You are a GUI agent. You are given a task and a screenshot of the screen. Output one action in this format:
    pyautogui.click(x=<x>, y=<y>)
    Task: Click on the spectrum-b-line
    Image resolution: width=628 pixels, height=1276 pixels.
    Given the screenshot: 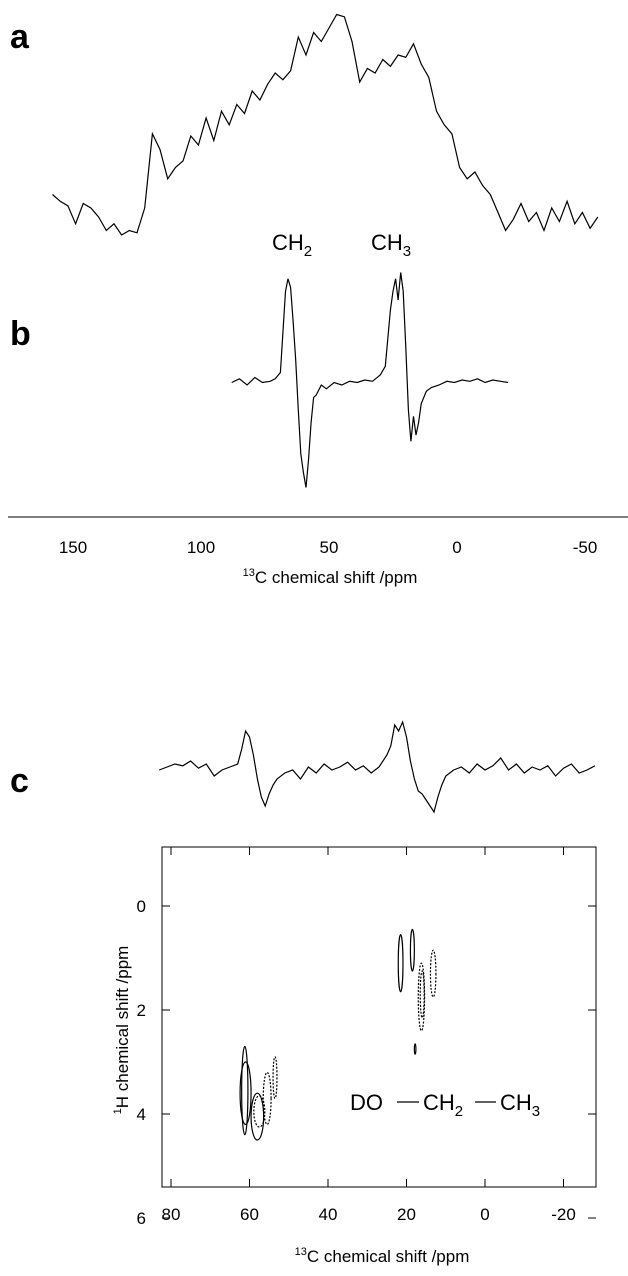 What is the action you would take?
    pyautogui.click(x=370, y=380)
    